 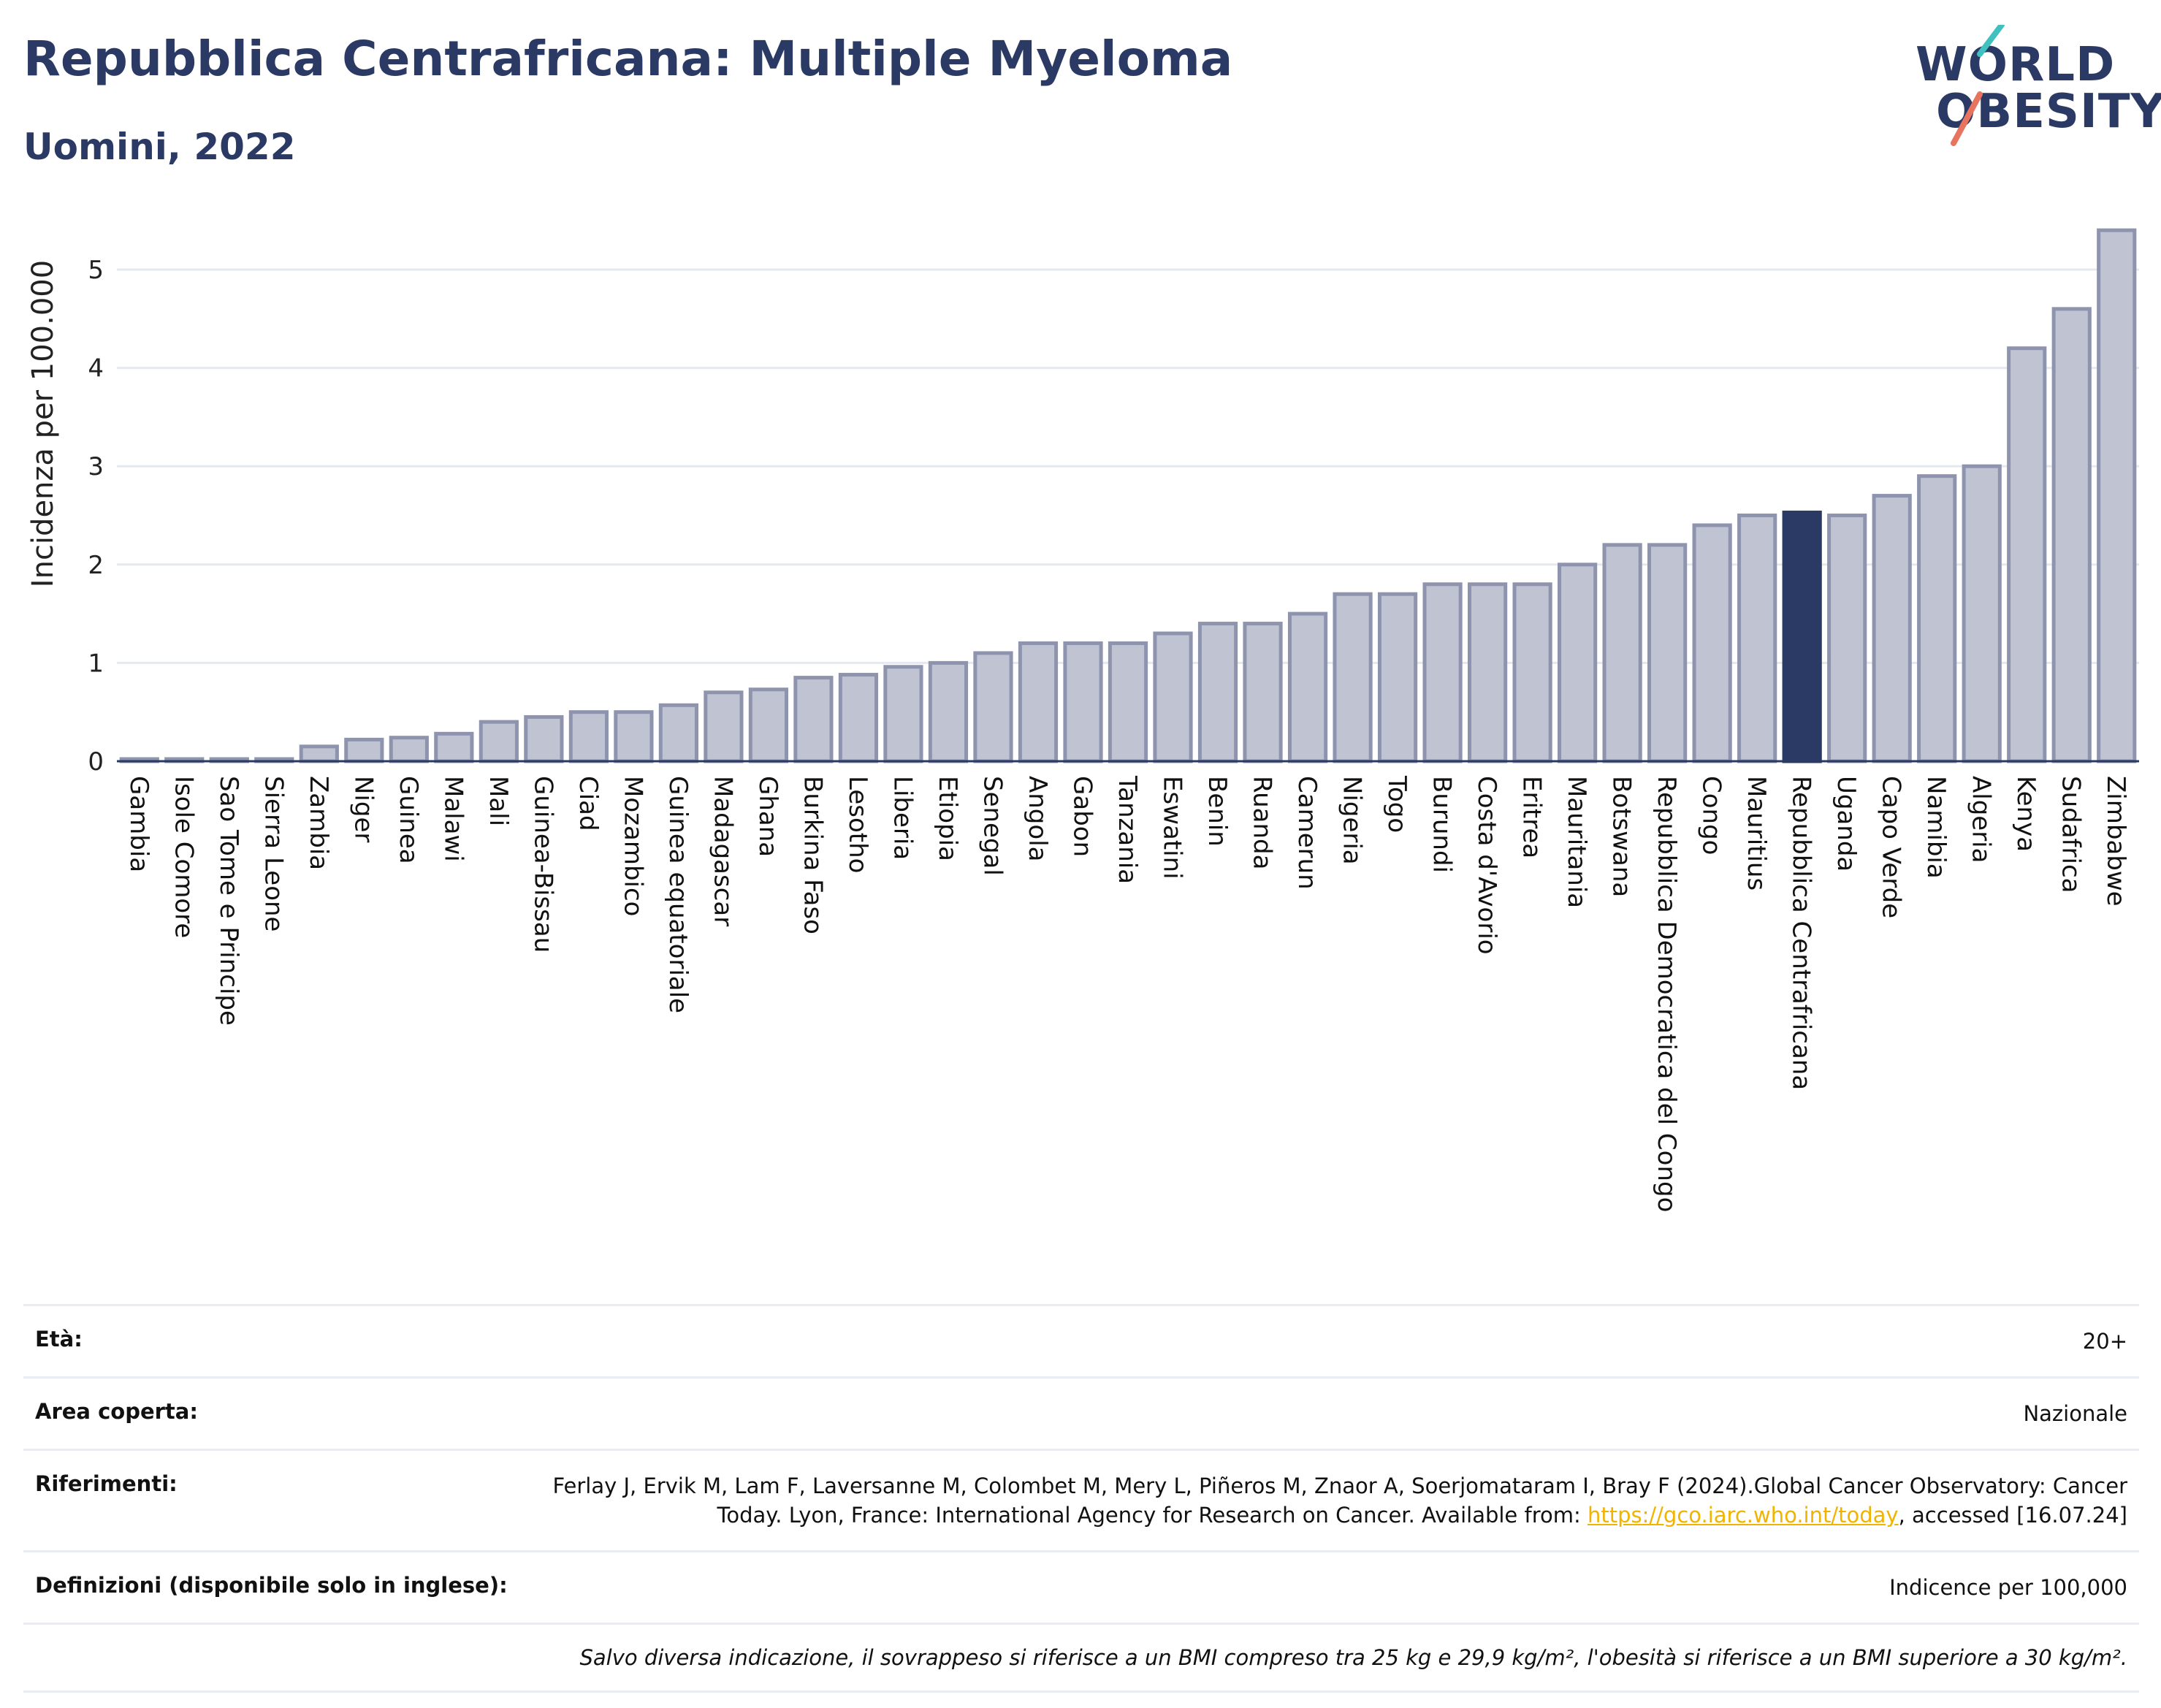 What do you see at coordinates (96, 467) in the screenshot?
I see `y-tick-label: 3` at bounding box center [96, 467].